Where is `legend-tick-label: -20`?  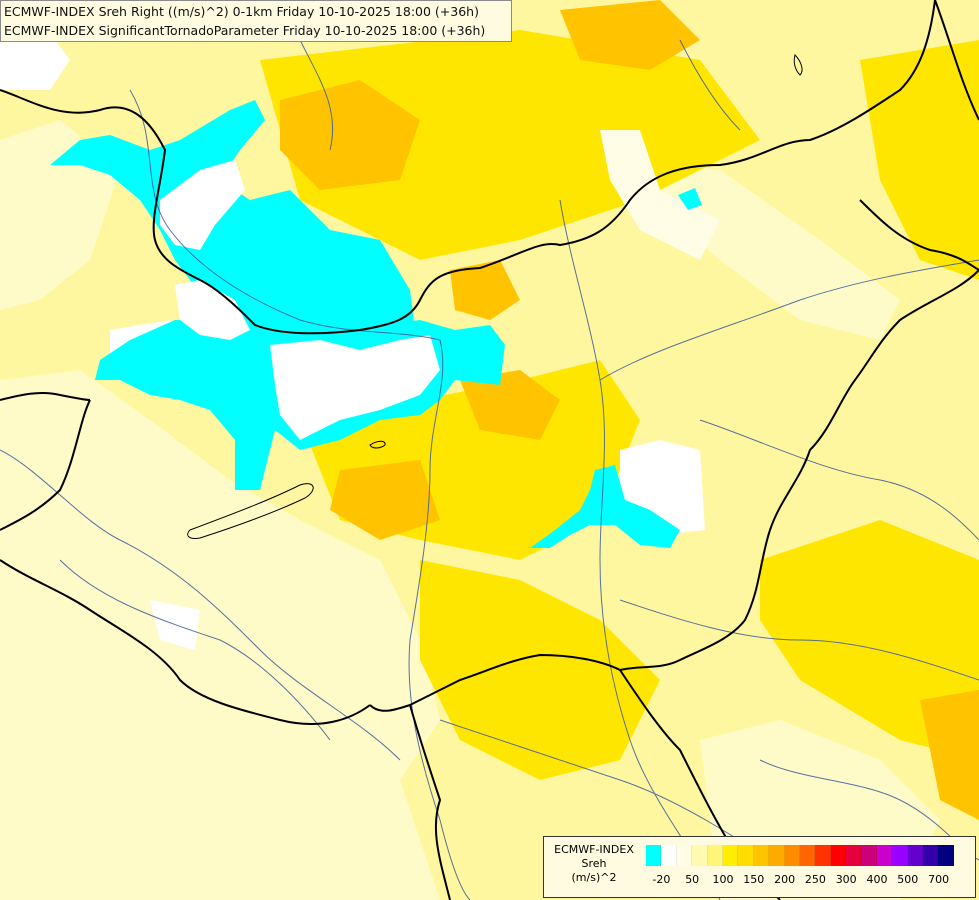 legend-tick-label: -20 is located at coordinates (661, 879).